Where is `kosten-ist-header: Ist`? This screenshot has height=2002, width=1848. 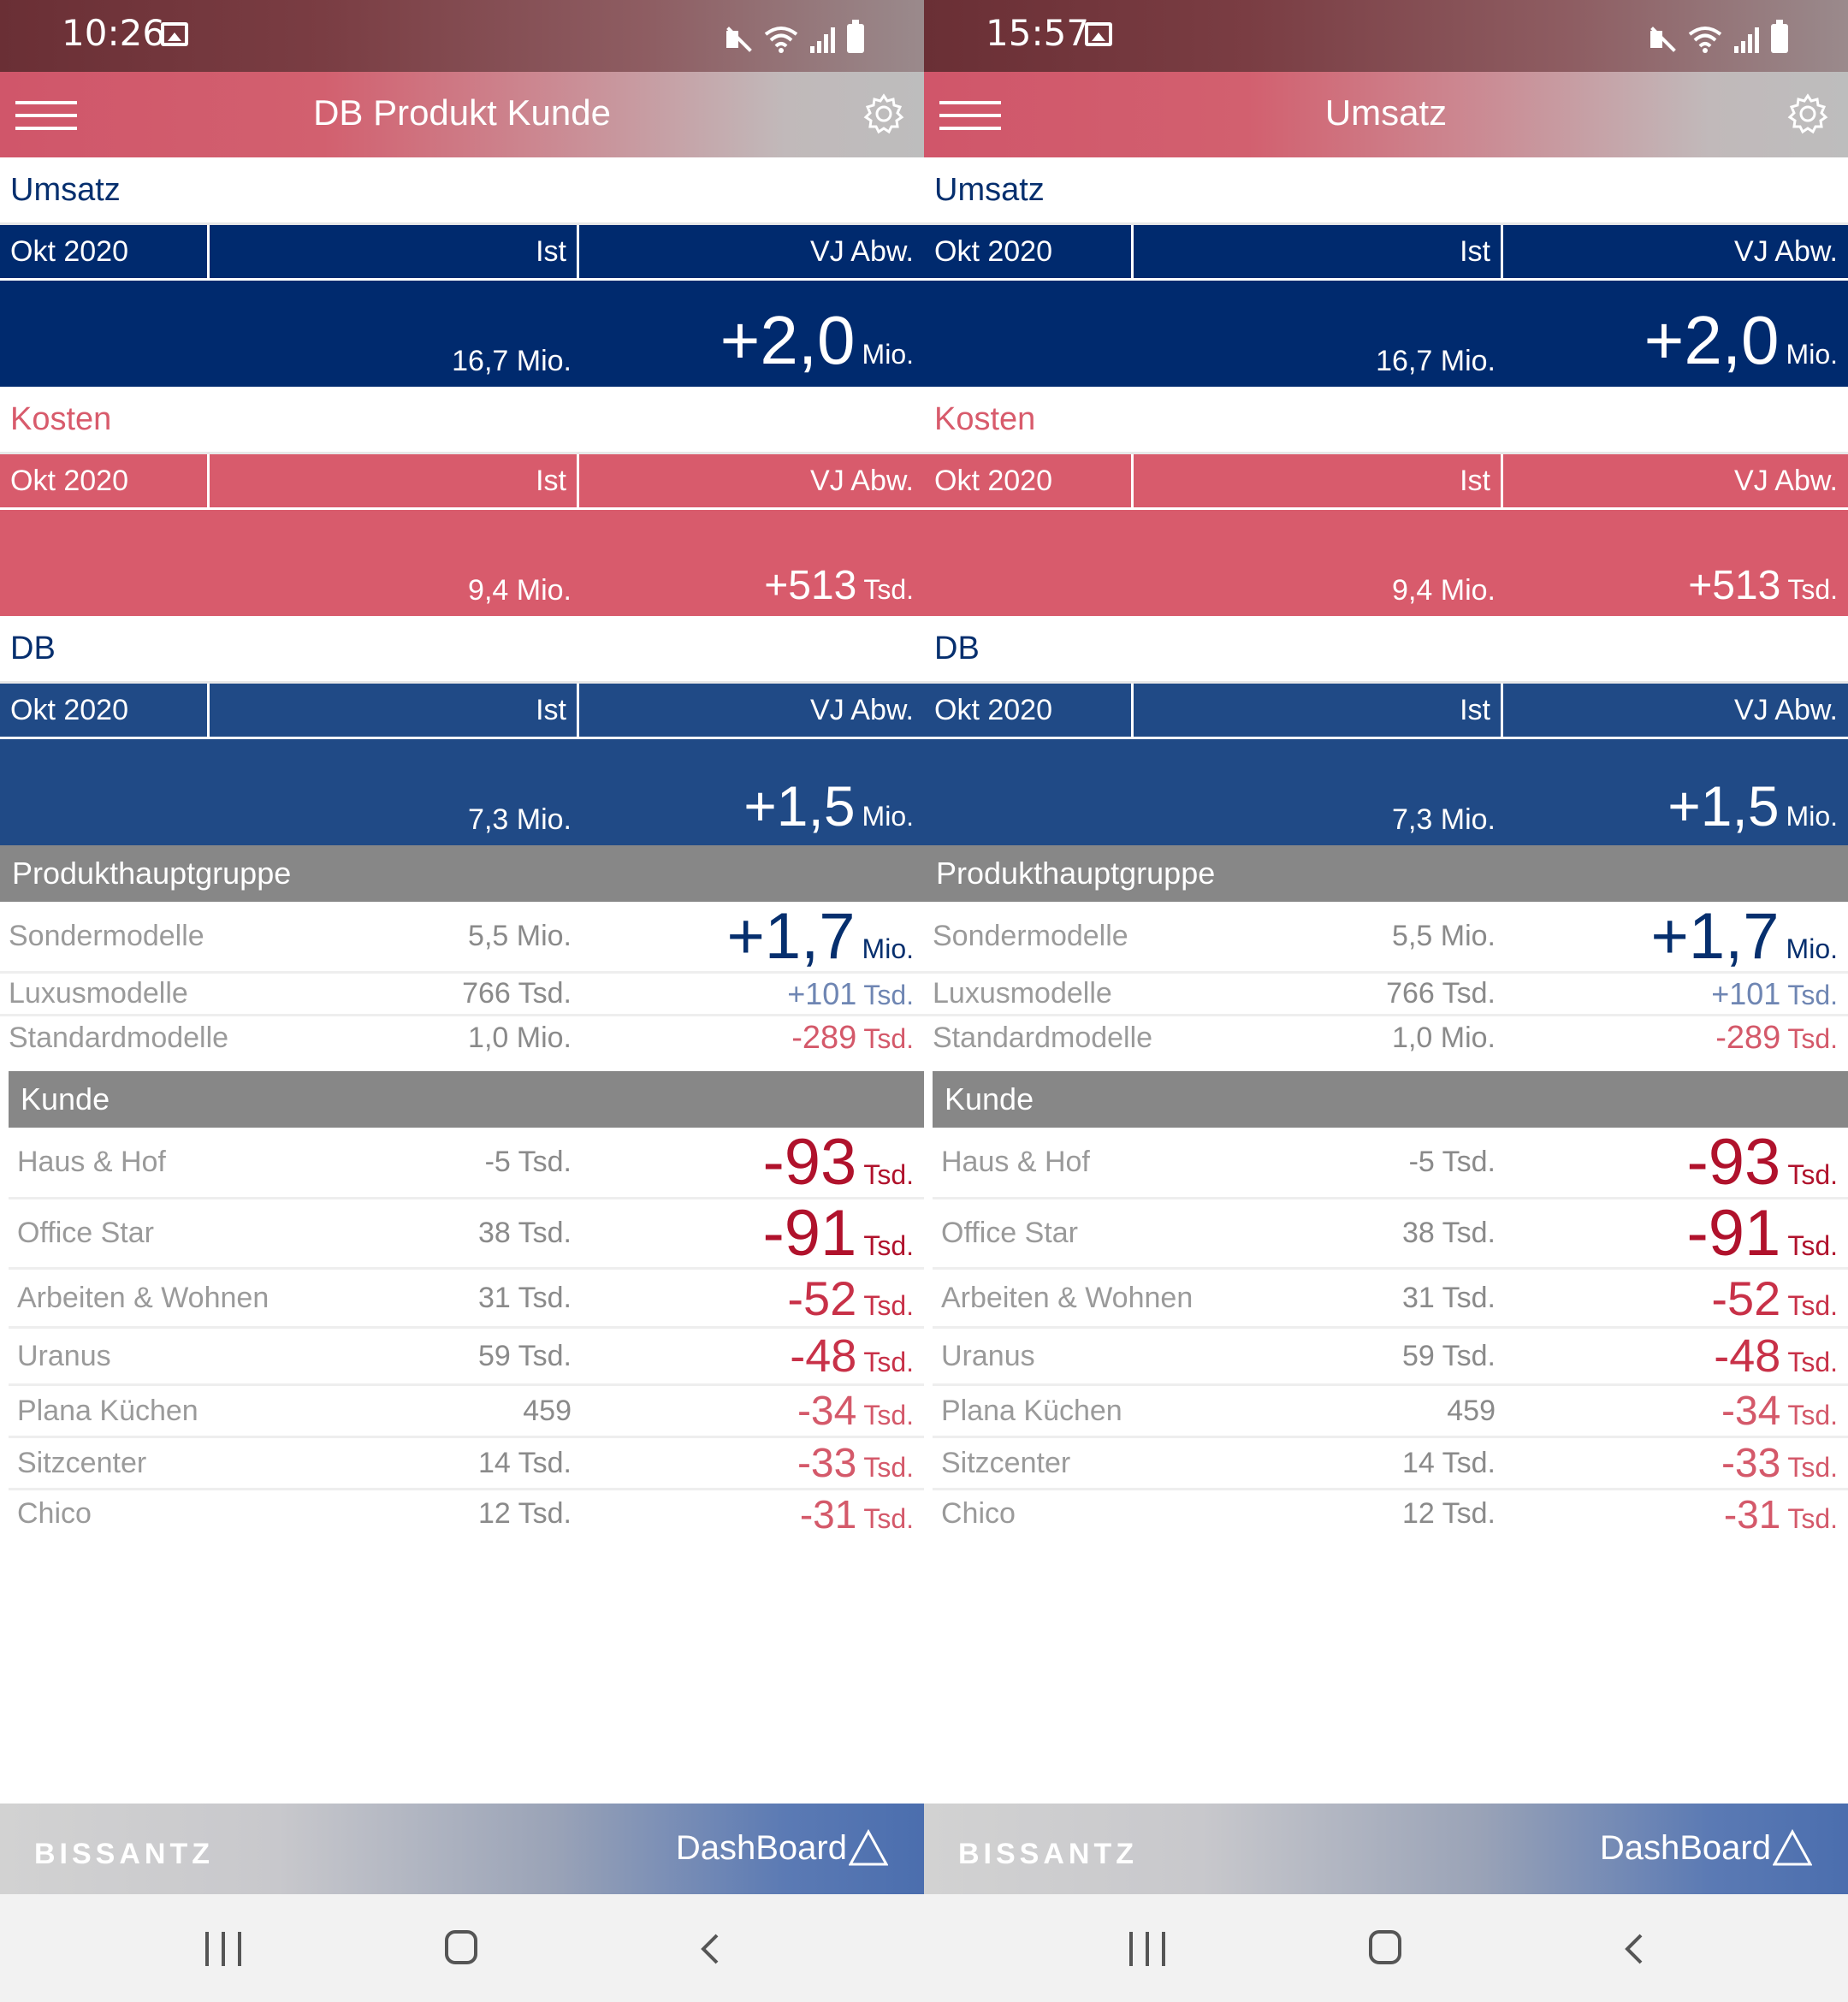
kosten-ist-header: Ist is located at coordinates (1318, 480).